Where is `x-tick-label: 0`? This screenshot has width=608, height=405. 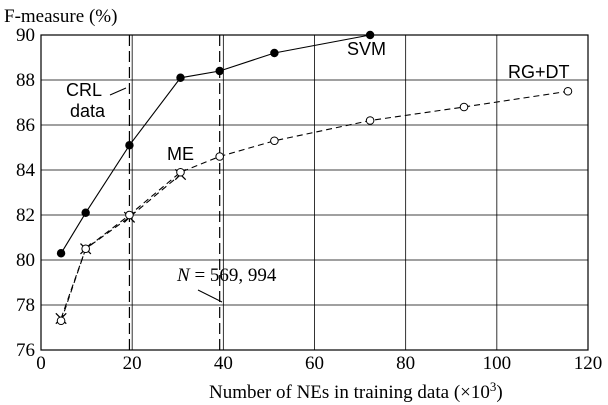
x-tick-label: 0 is located at coordinates (41, 363).